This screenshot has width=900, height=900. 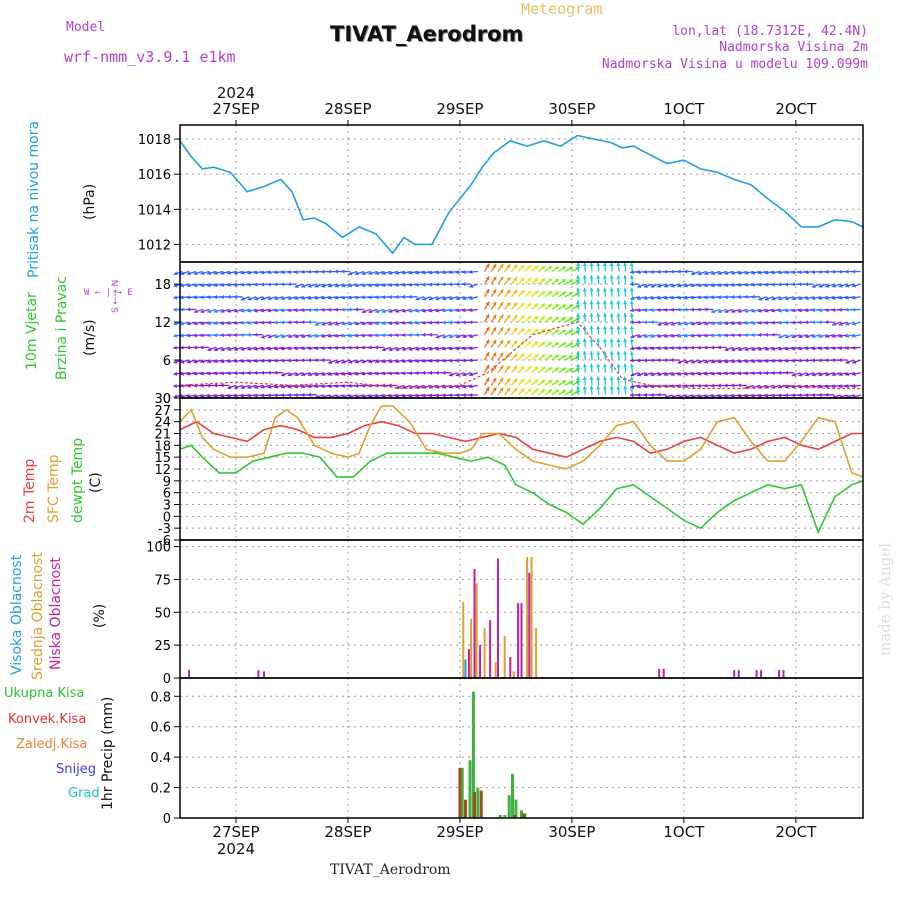 What do you see at coordinates (167, 679) in the screenshot?
I see `cloud-tick-label: 0` at bounding box center [167, 679].